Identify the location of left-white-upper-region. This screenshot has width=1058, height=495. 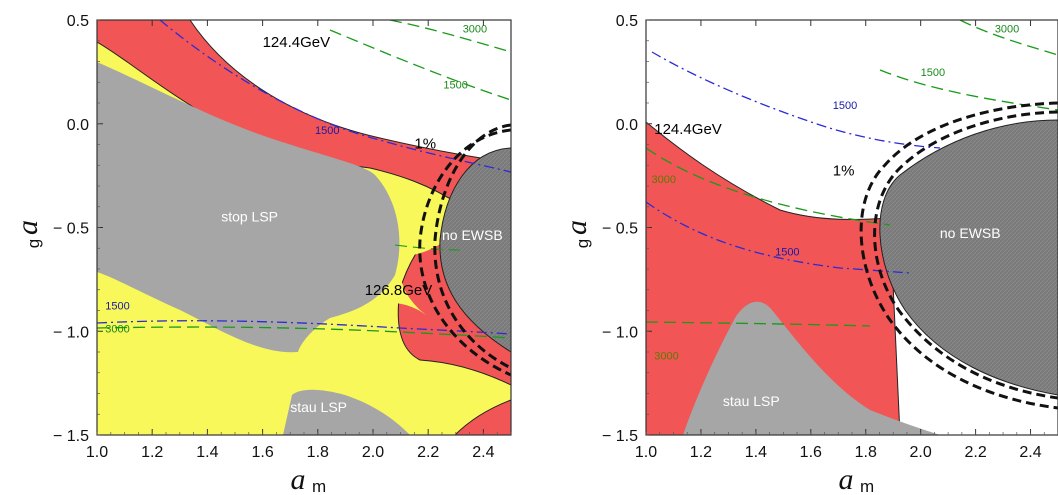
(350, 91).